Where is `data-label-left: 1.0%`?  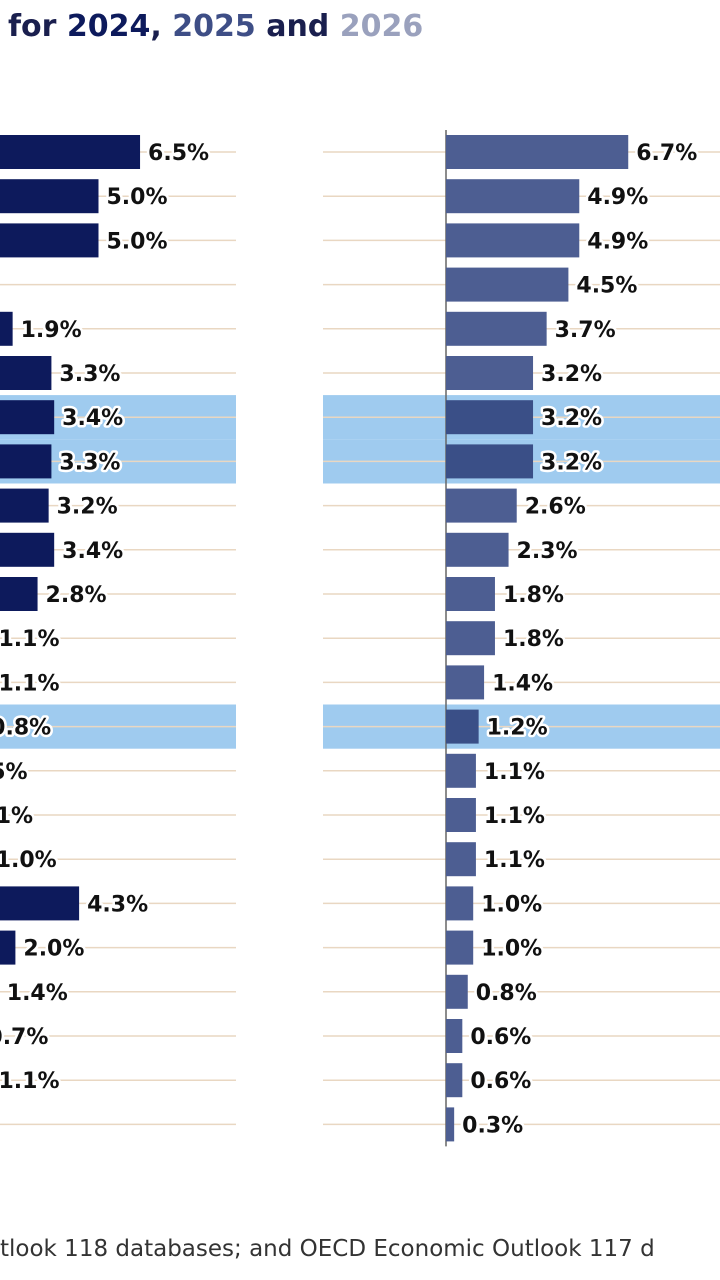
data-label-left: 1.0% is located at coordinates (28, 860).